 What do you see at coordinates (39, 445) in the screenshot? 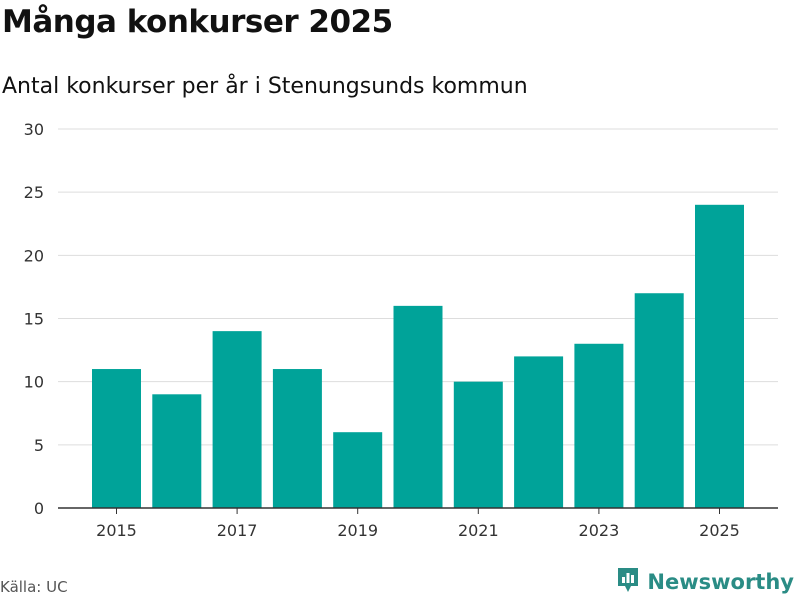
I see `y-tick-label: 5` at bounding box center [39, 445].